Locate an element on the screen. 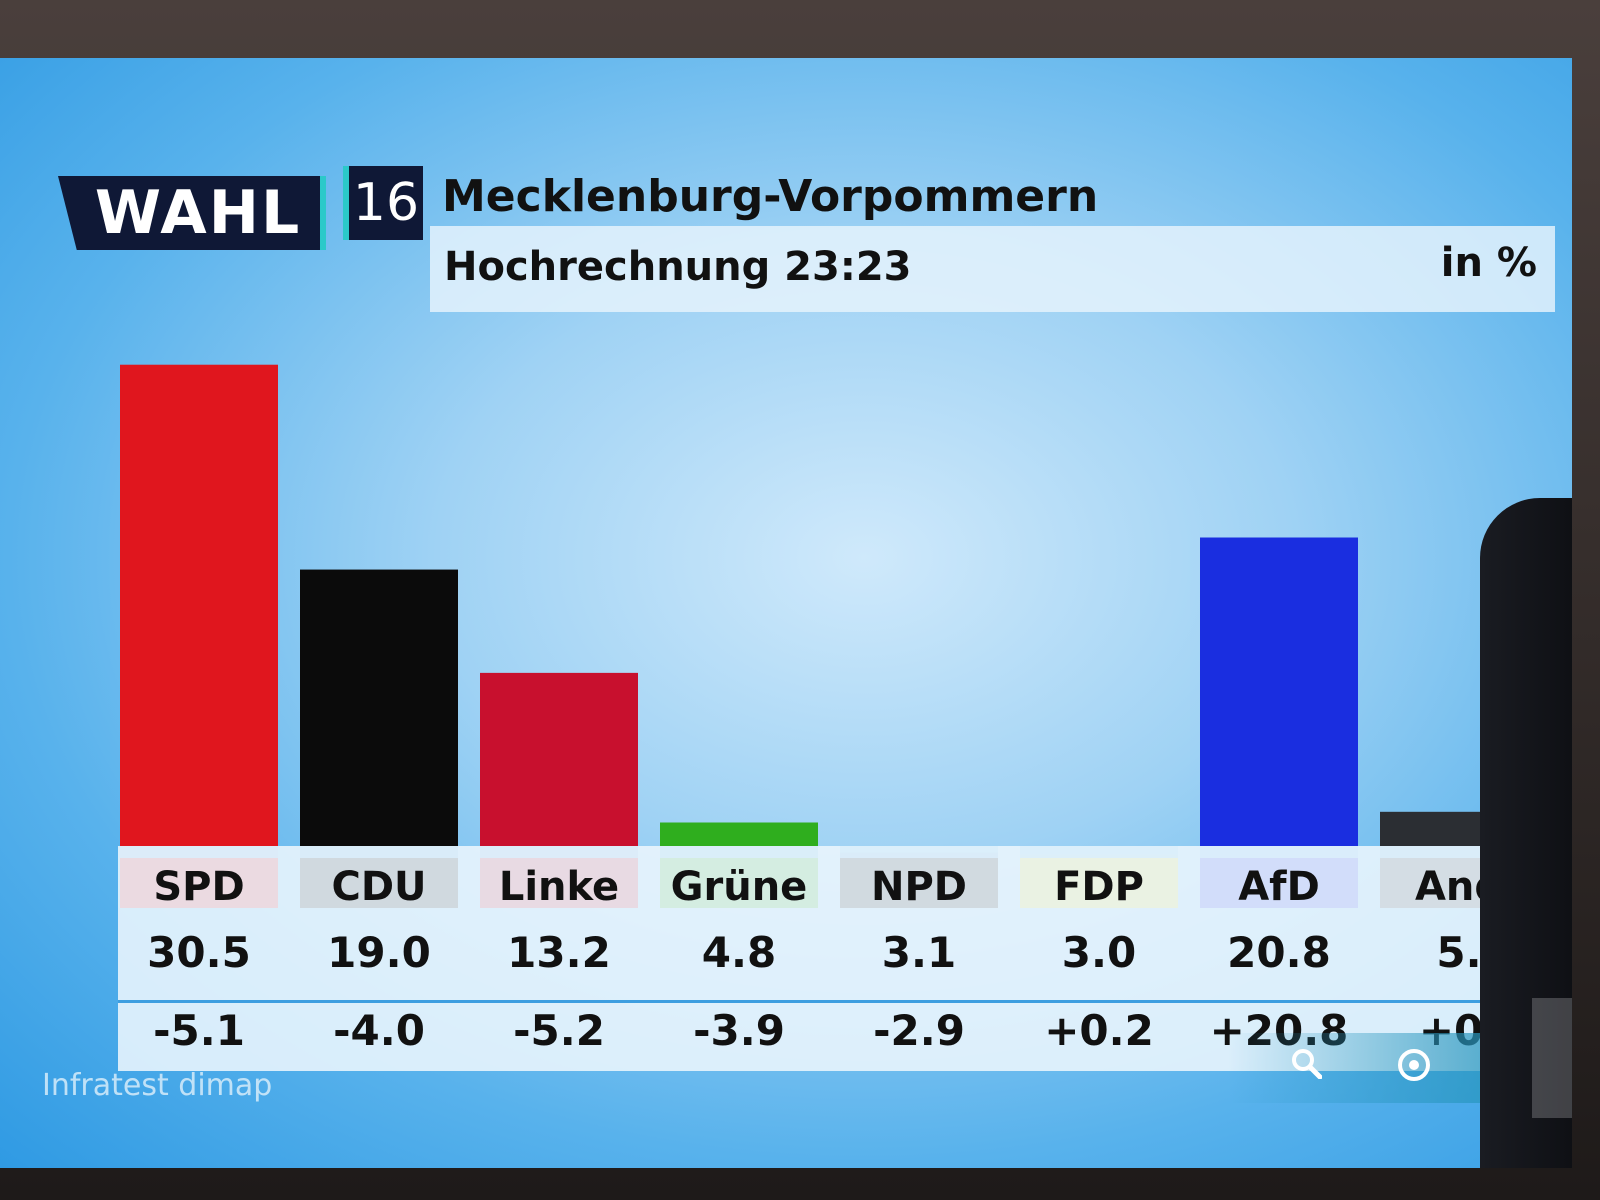  party-name: NPD is located at coordinates (919, 887).